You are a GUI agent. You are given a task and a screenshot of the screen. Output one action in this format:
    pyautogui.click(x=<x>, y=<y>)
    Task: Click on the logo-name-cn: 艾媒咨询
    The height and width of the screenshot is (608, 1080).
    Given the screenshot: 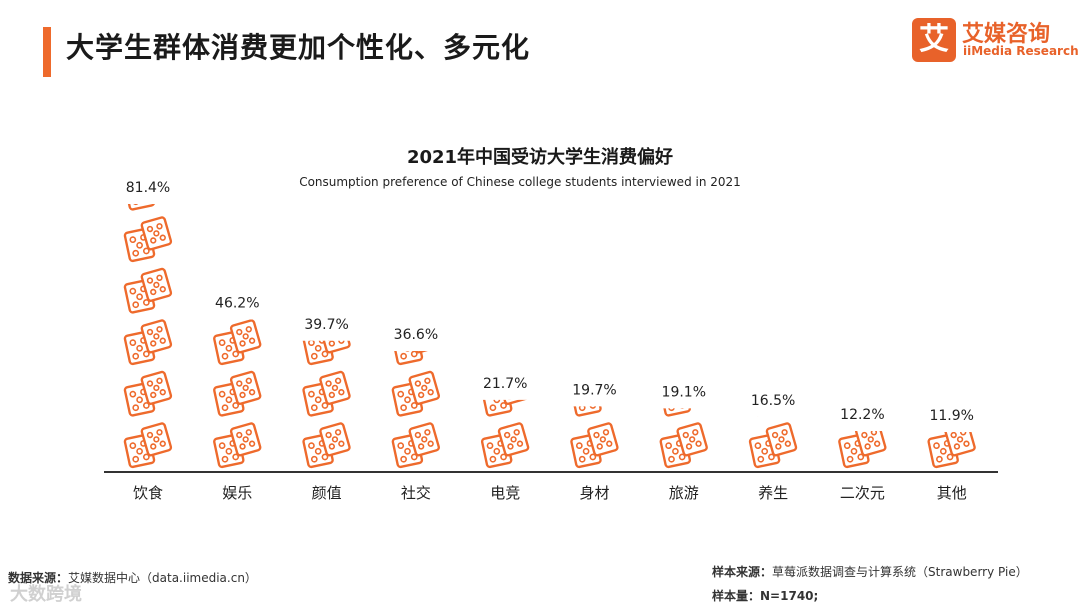 What is the action you would take?
    pyautogui.click(x=1006, y=34)
    